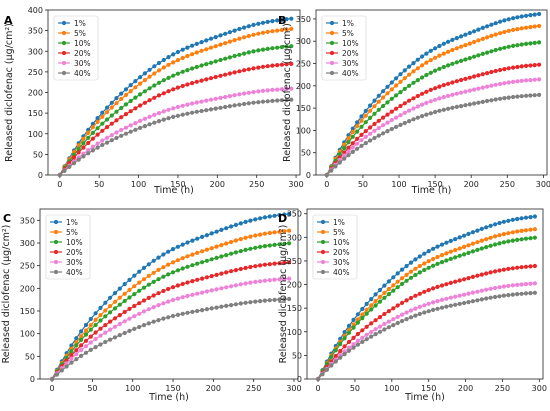 Image resolution: width=550 pixels, height=411 pixels. I want to click on legend-entry: 30%, so click(82, 63).